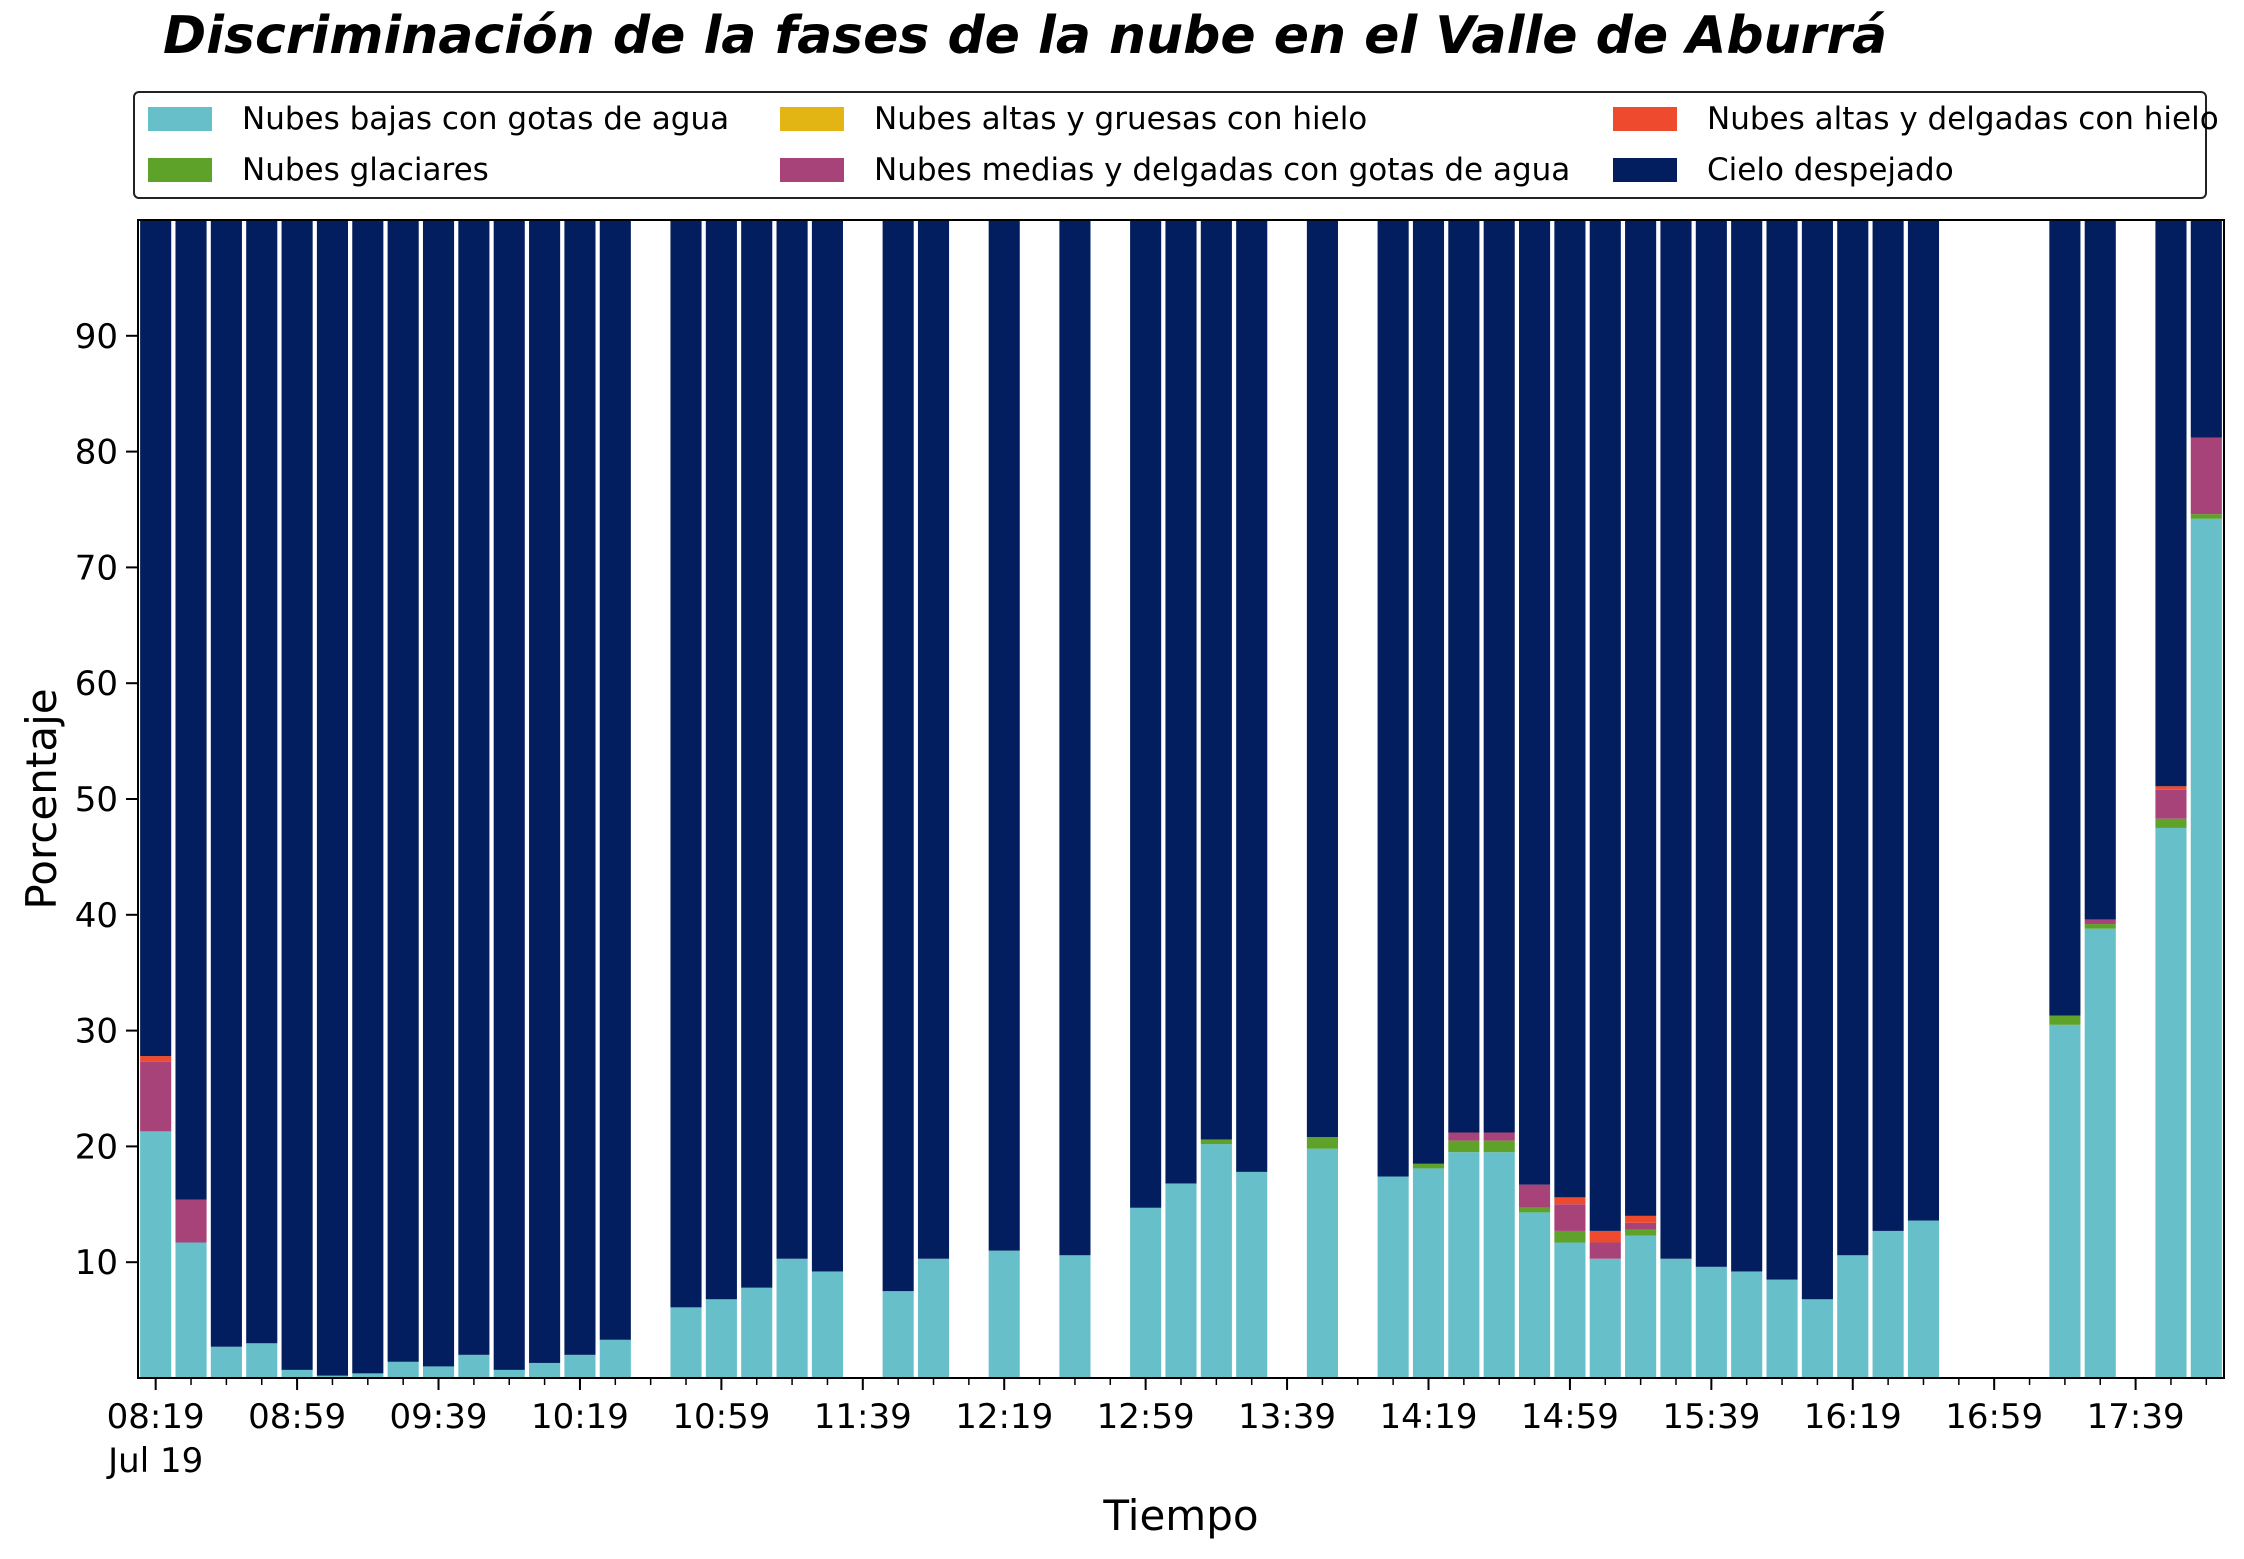 Image resolution: width=2244 pixels, height=1559 pixels. What do you see at coordinates (96, 1032) in the screenshot?
I see `y-tick-label: 30` at bounding box center [96, 1032].